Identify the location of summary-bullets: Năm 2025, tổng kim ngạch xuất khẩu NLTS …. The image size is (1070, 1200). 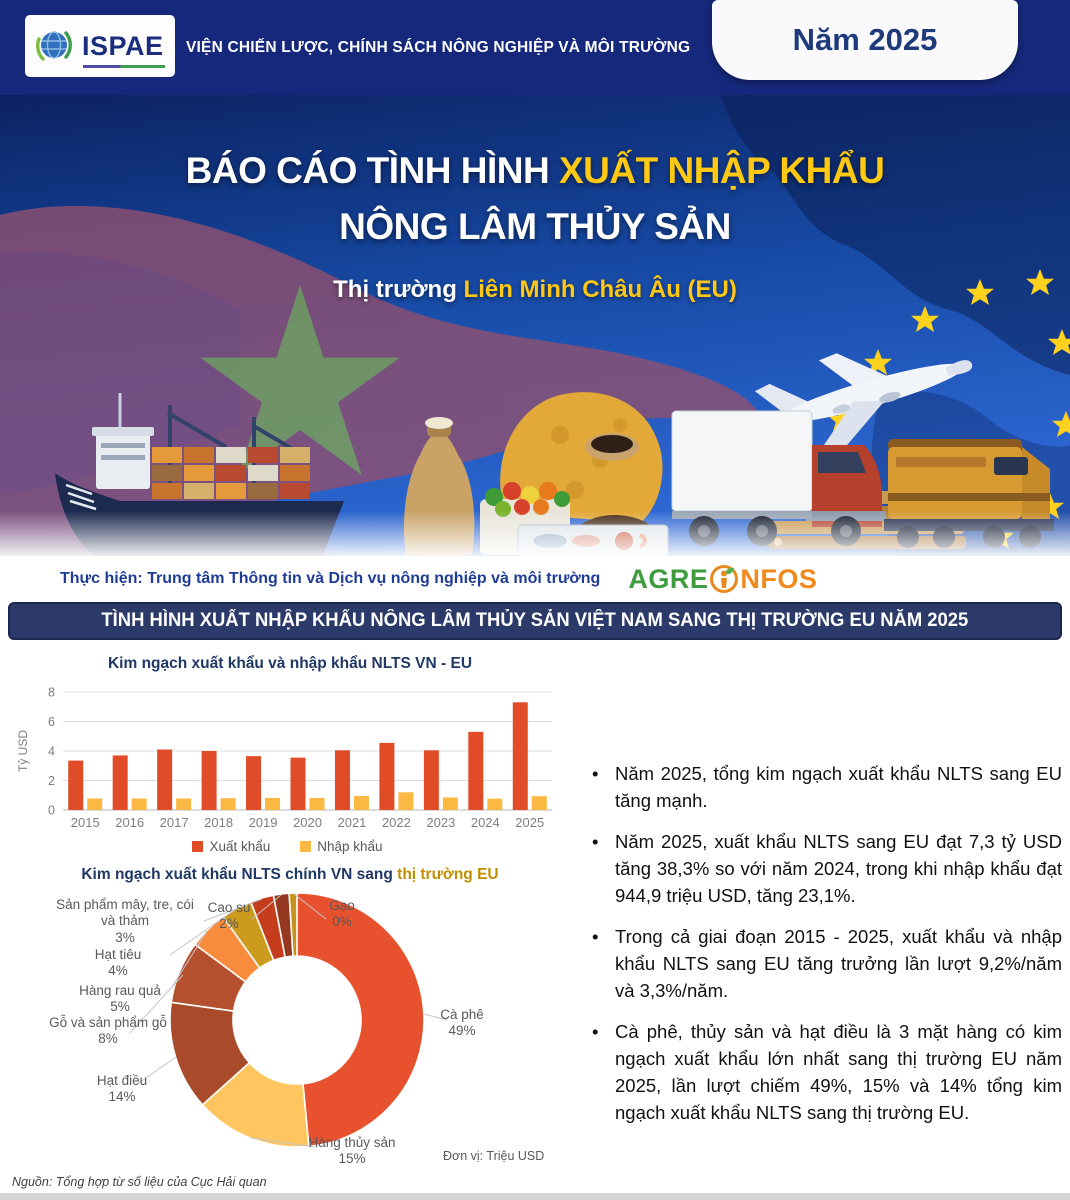
(825, 950).